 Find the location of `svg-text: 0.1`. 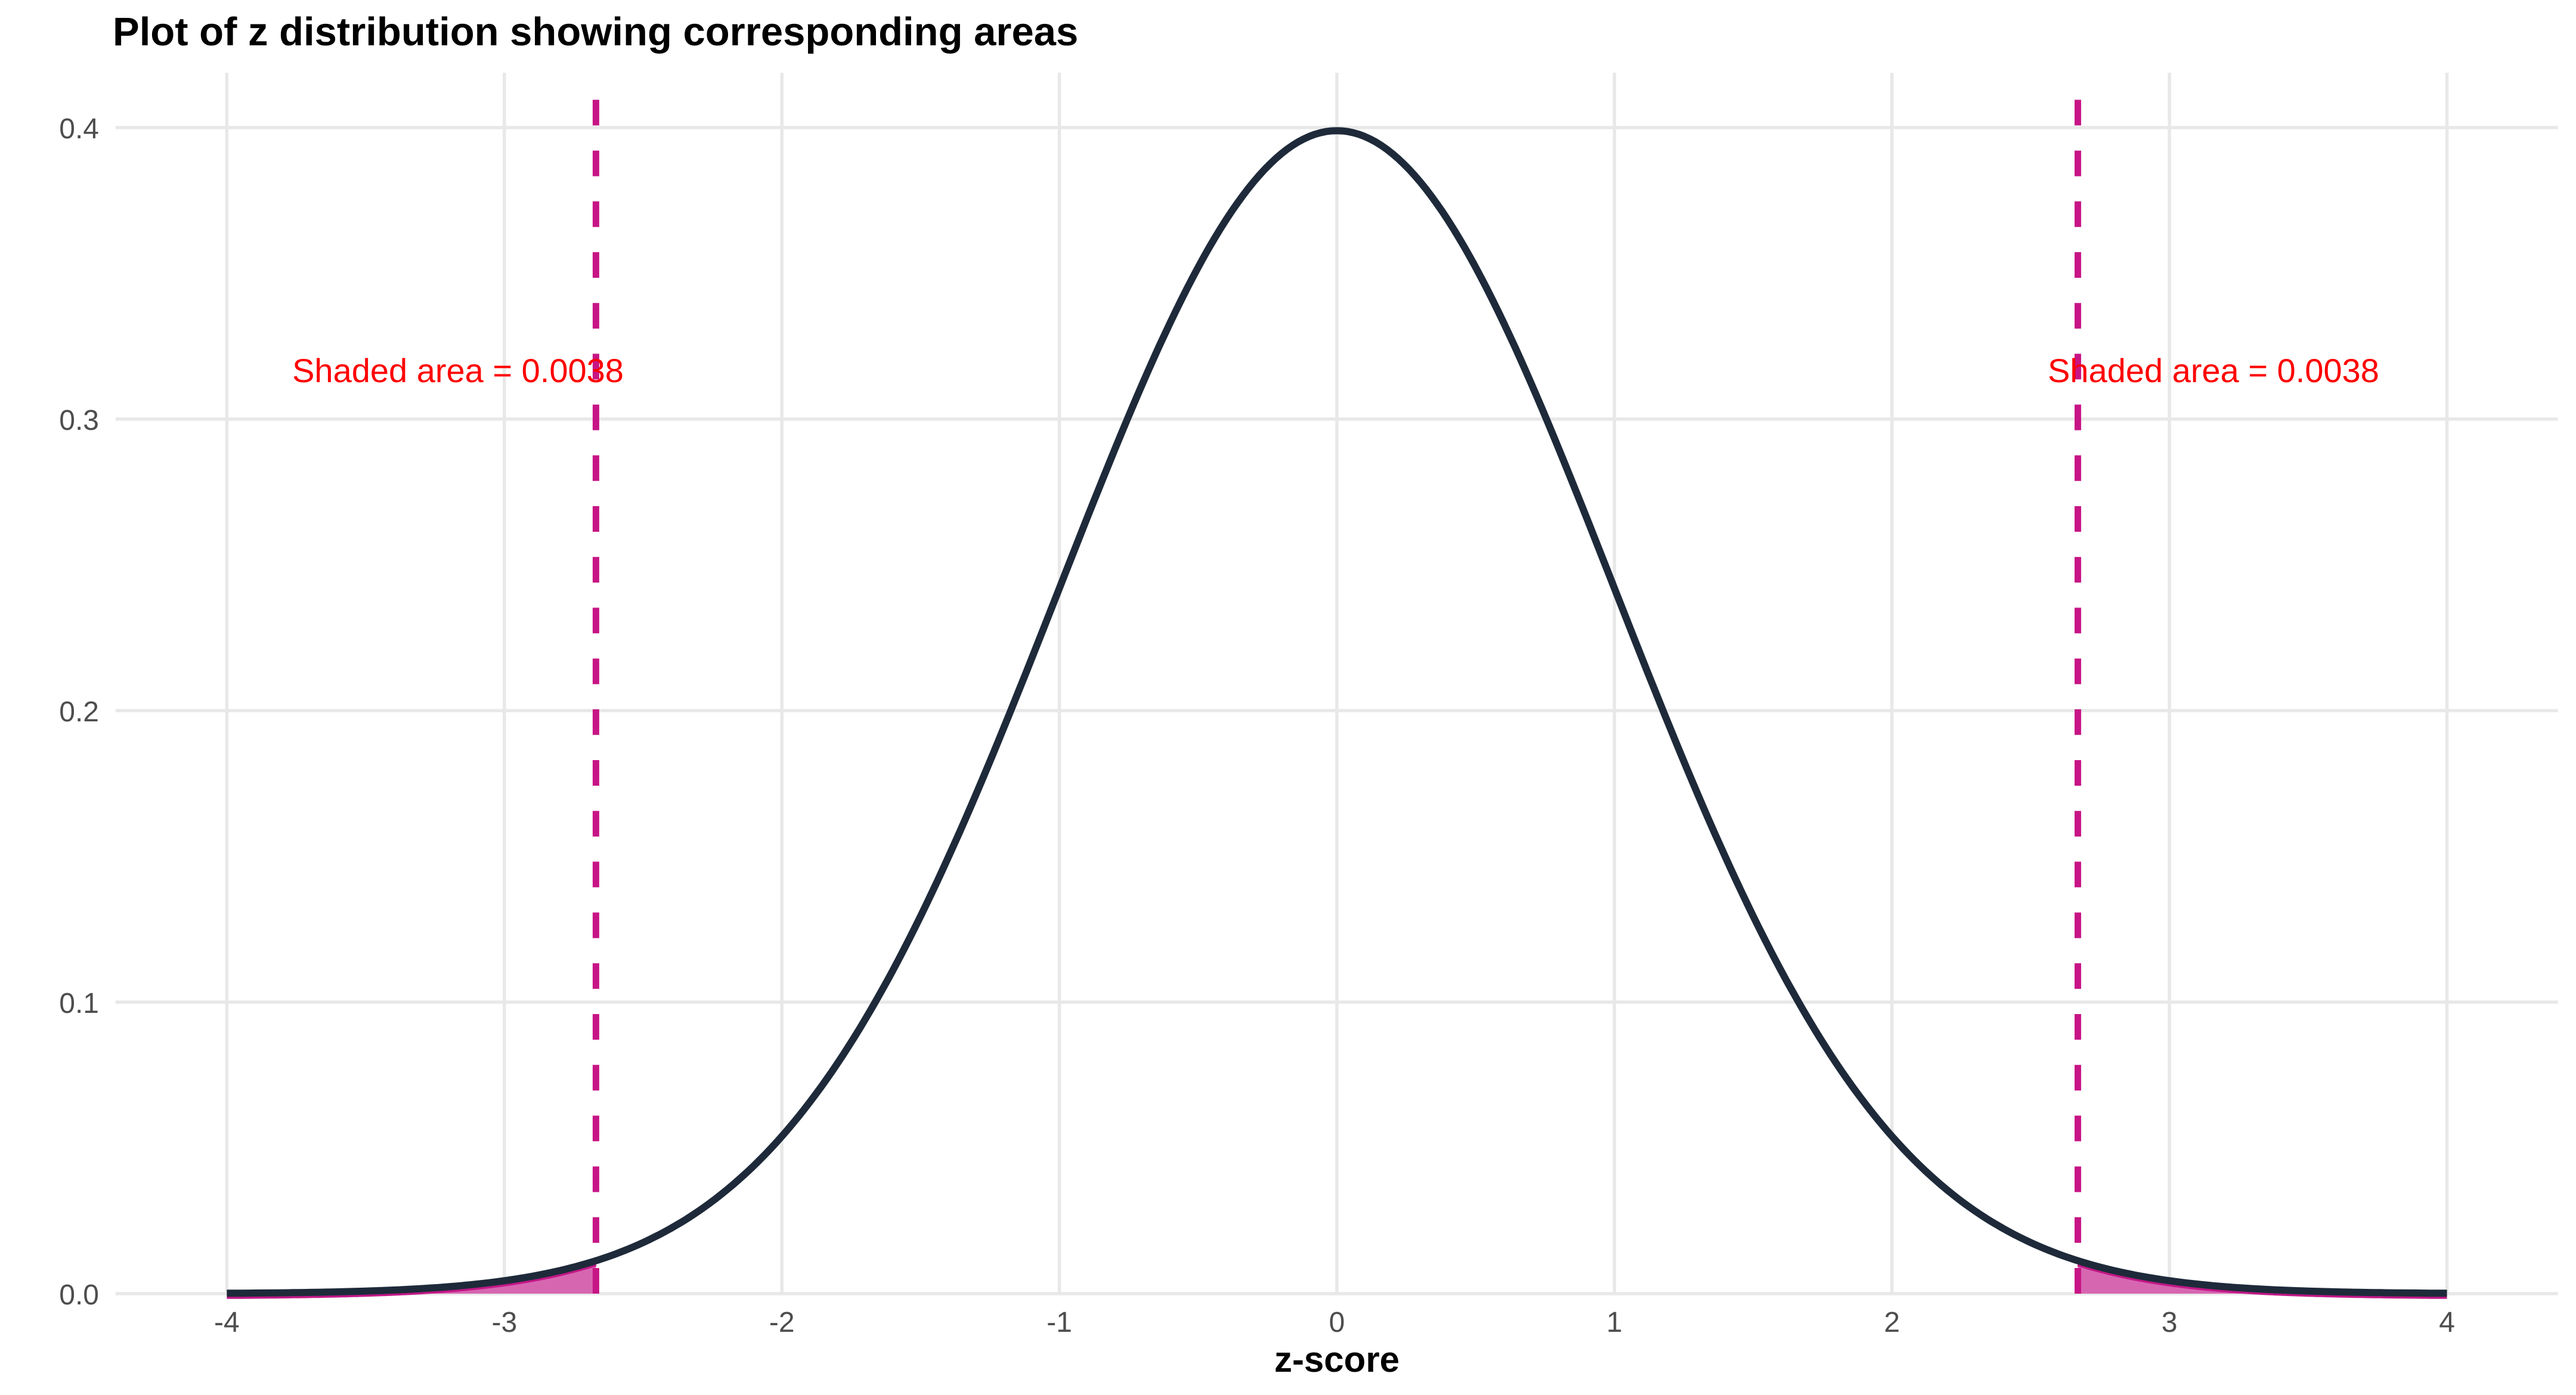

svg-text: 0.1 is located at coordinates (79, 1003).